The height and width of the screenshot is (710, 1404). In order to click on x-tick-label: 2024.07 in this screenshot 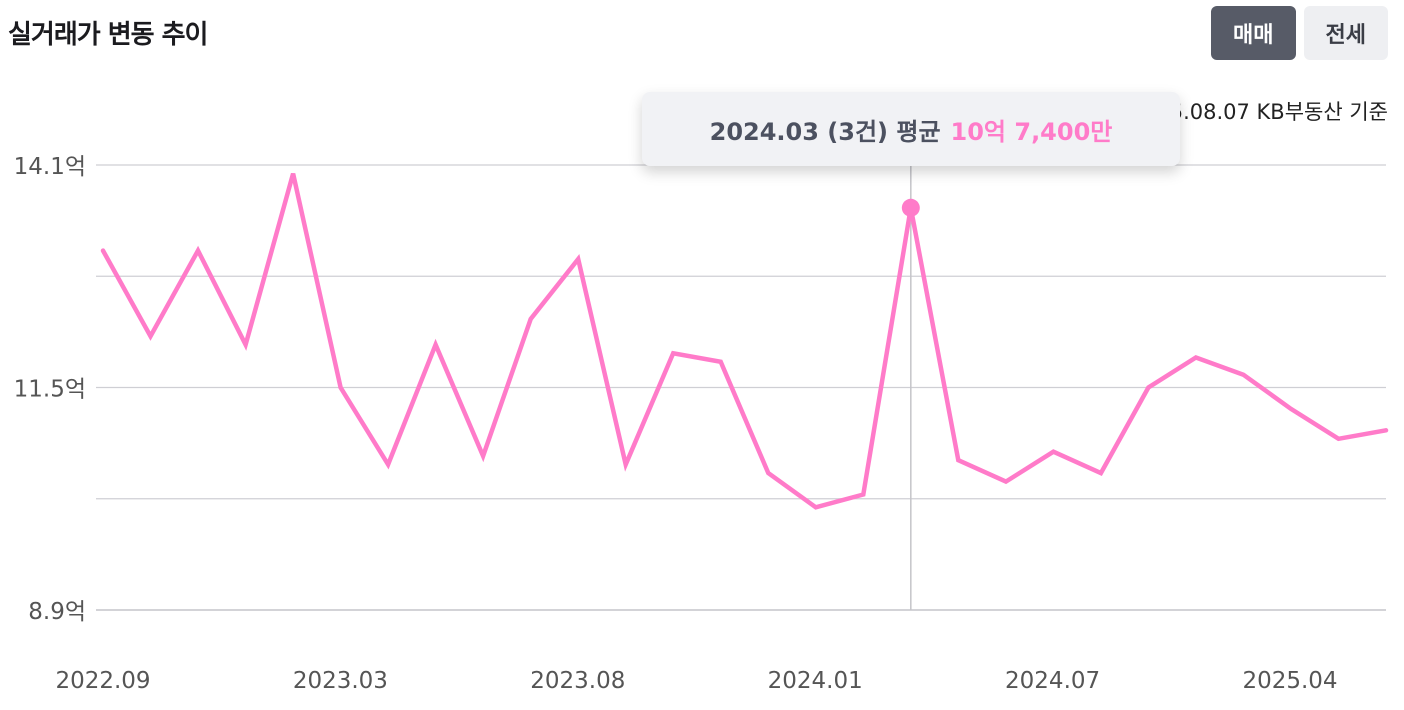, I will do `click(1052, 681)`.